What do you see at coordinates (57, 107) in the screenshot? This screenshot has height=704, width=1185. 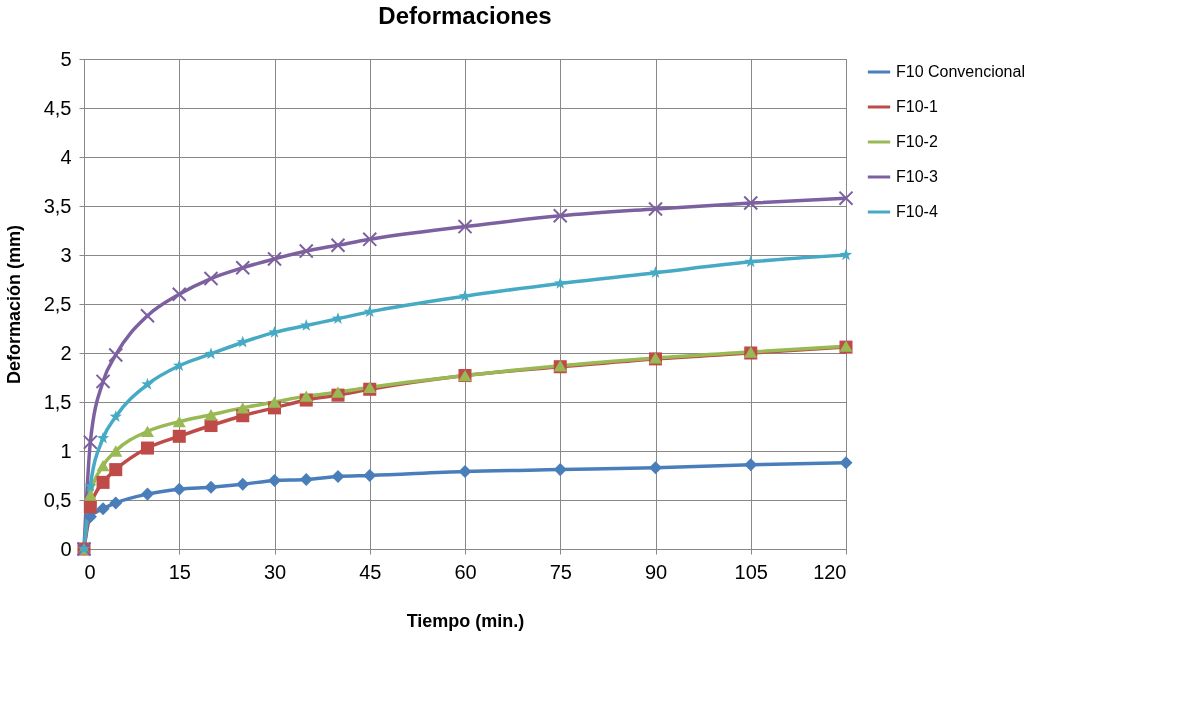 I see `y-tick-label: 4,5` at bounding box center [57, 107].